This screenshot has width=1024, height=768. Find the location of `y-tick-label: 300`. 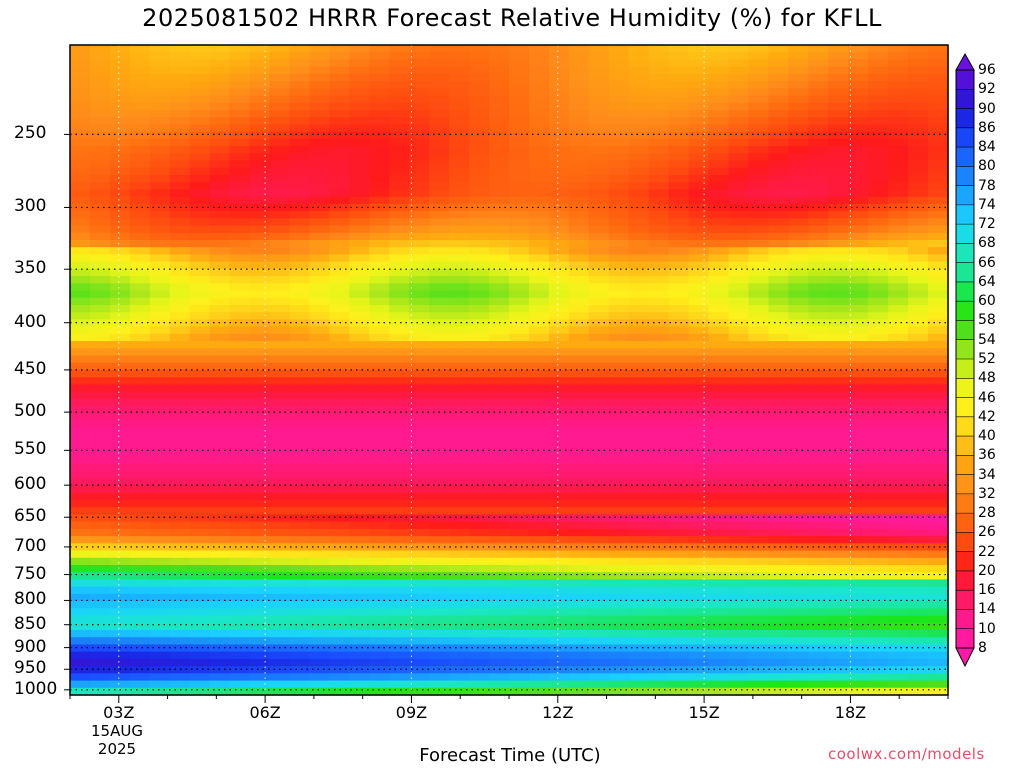

y-tick-label: 300 is located at coordinates (30, 206).